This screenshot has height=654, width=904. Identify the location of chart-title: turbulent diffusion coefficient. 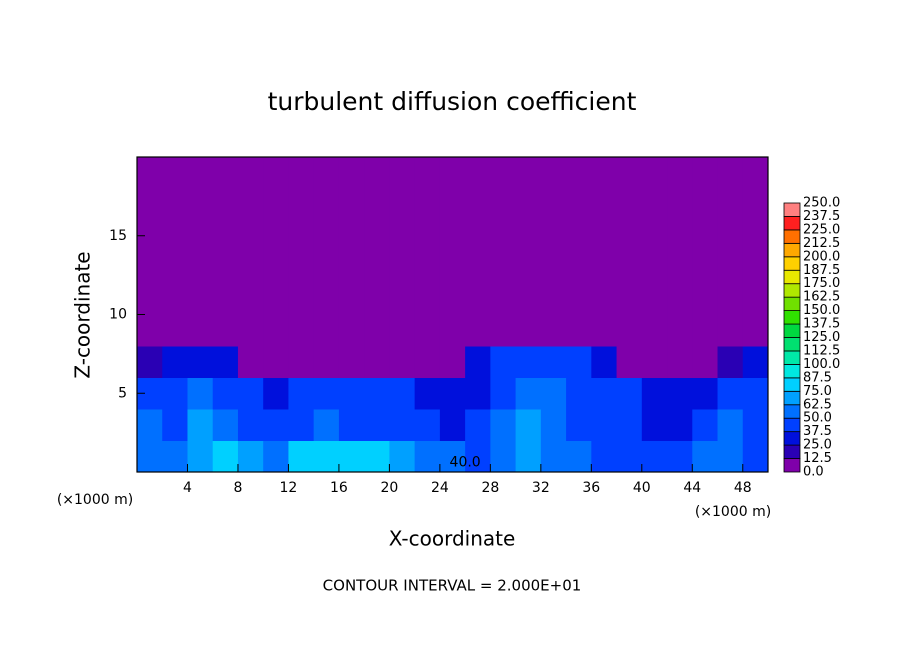
(452, 101).